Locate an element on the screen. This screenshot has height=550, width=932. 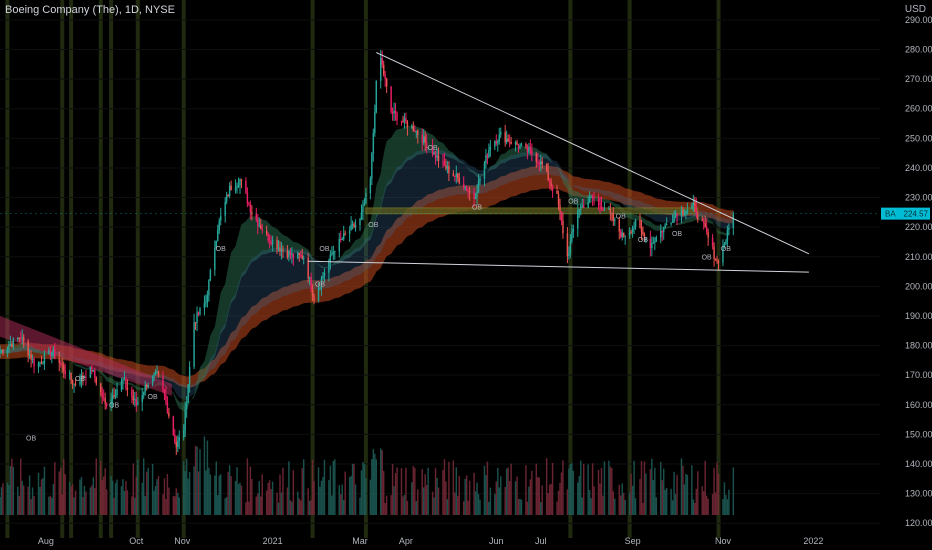
chart-title: Boeing Company (The), 1D, NYSE is located at coordinates (90, 10).